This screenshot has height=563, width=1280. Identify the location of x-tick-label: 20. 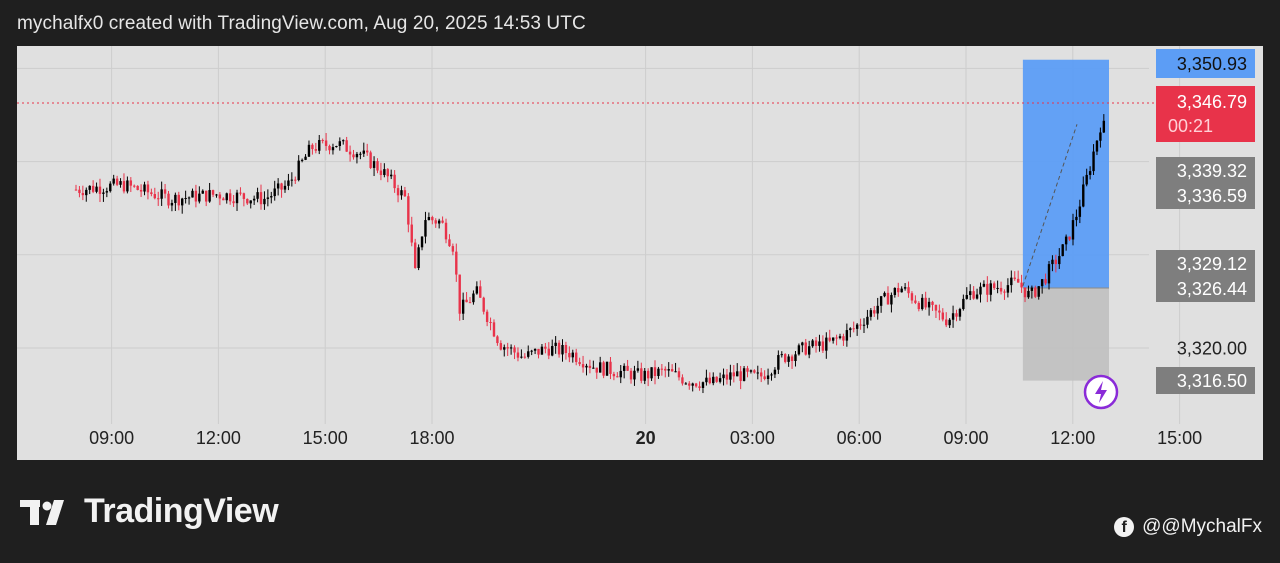
(646, 438).